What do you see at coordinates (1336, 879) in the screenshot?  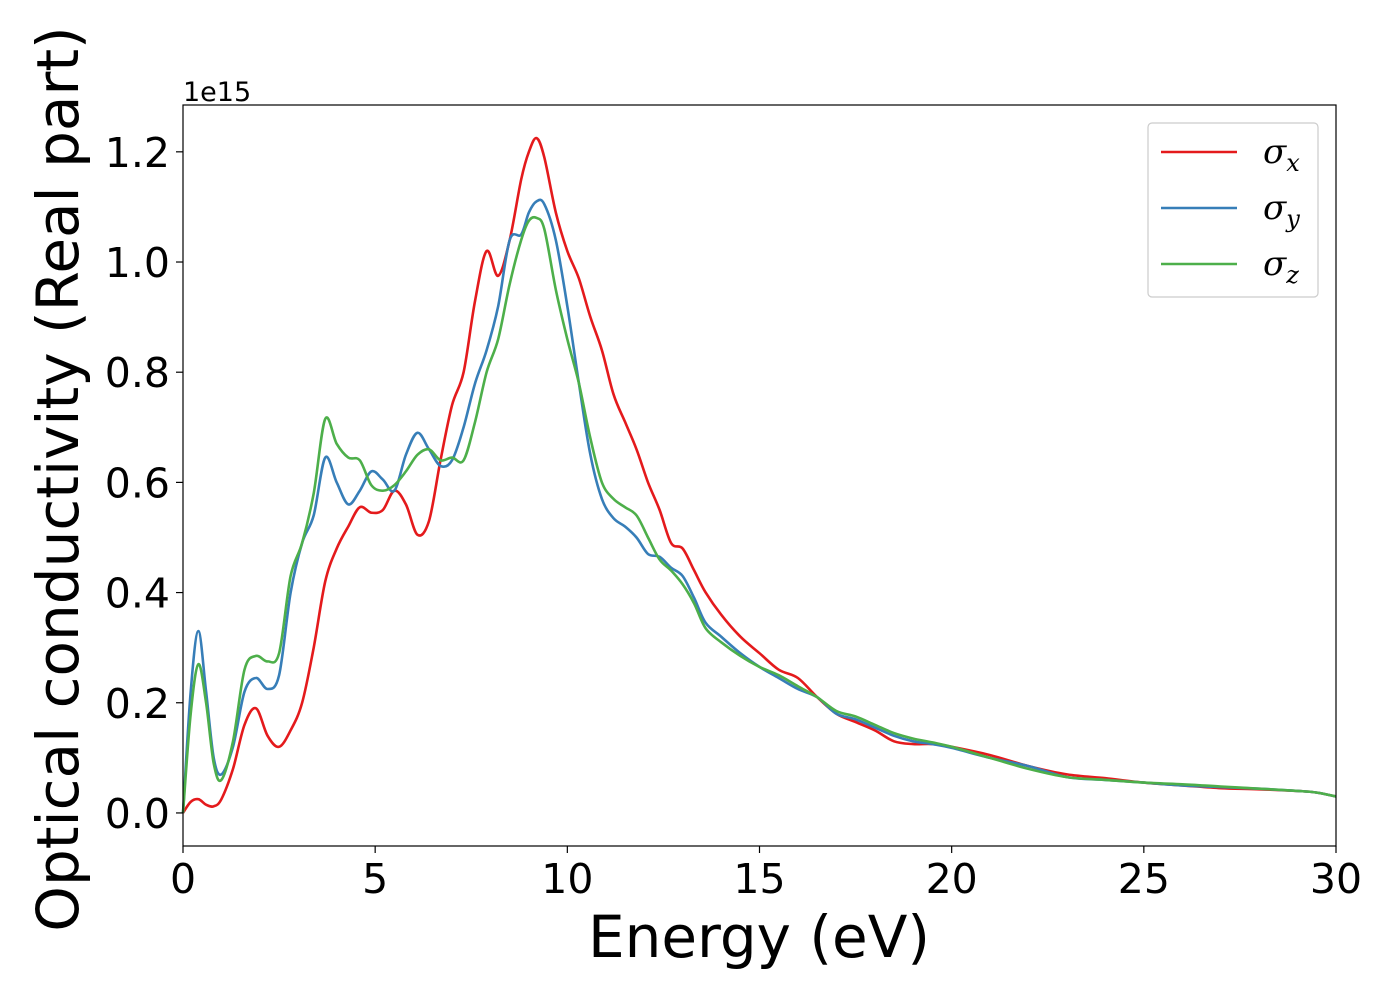 I see `x-tick-label: 30` at bounding box center [1336, 879].